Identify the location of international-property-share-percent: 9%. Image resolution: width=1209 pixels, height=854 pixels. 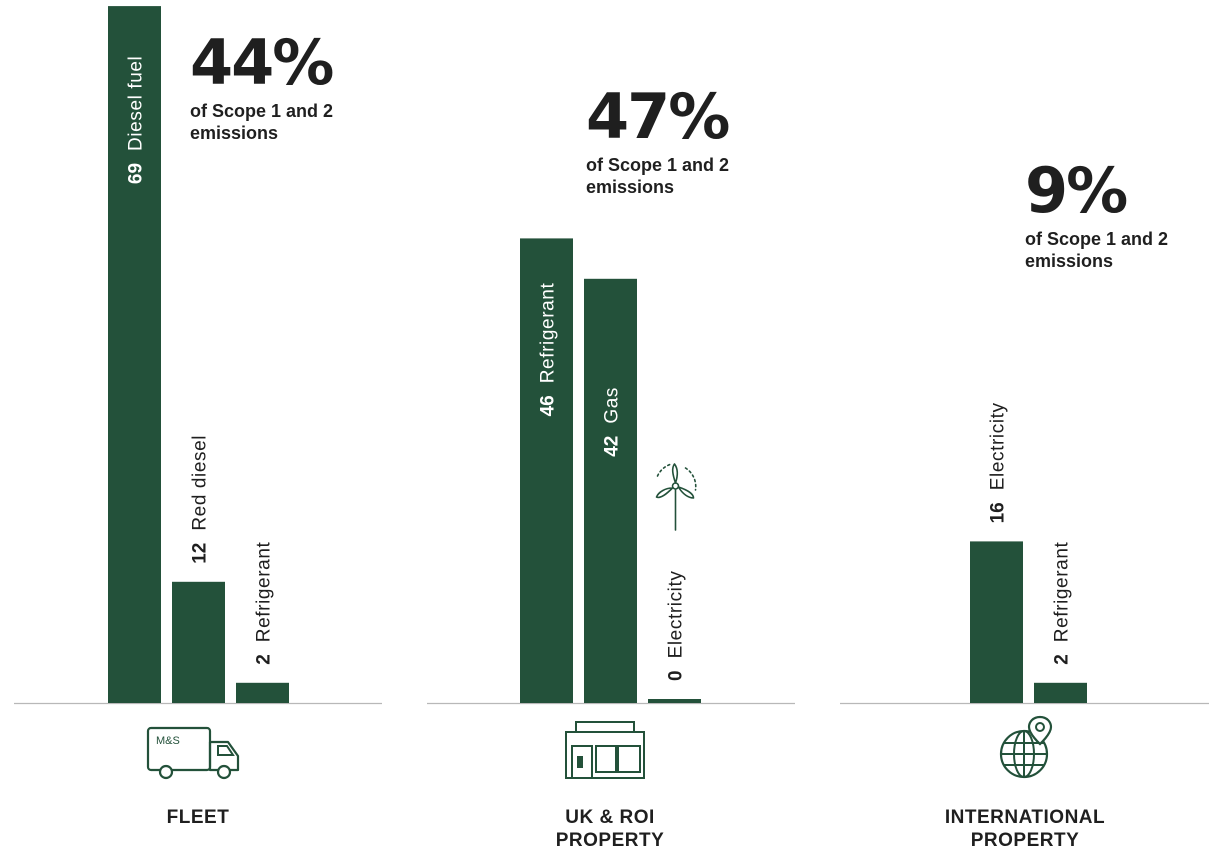
(1076, 190).